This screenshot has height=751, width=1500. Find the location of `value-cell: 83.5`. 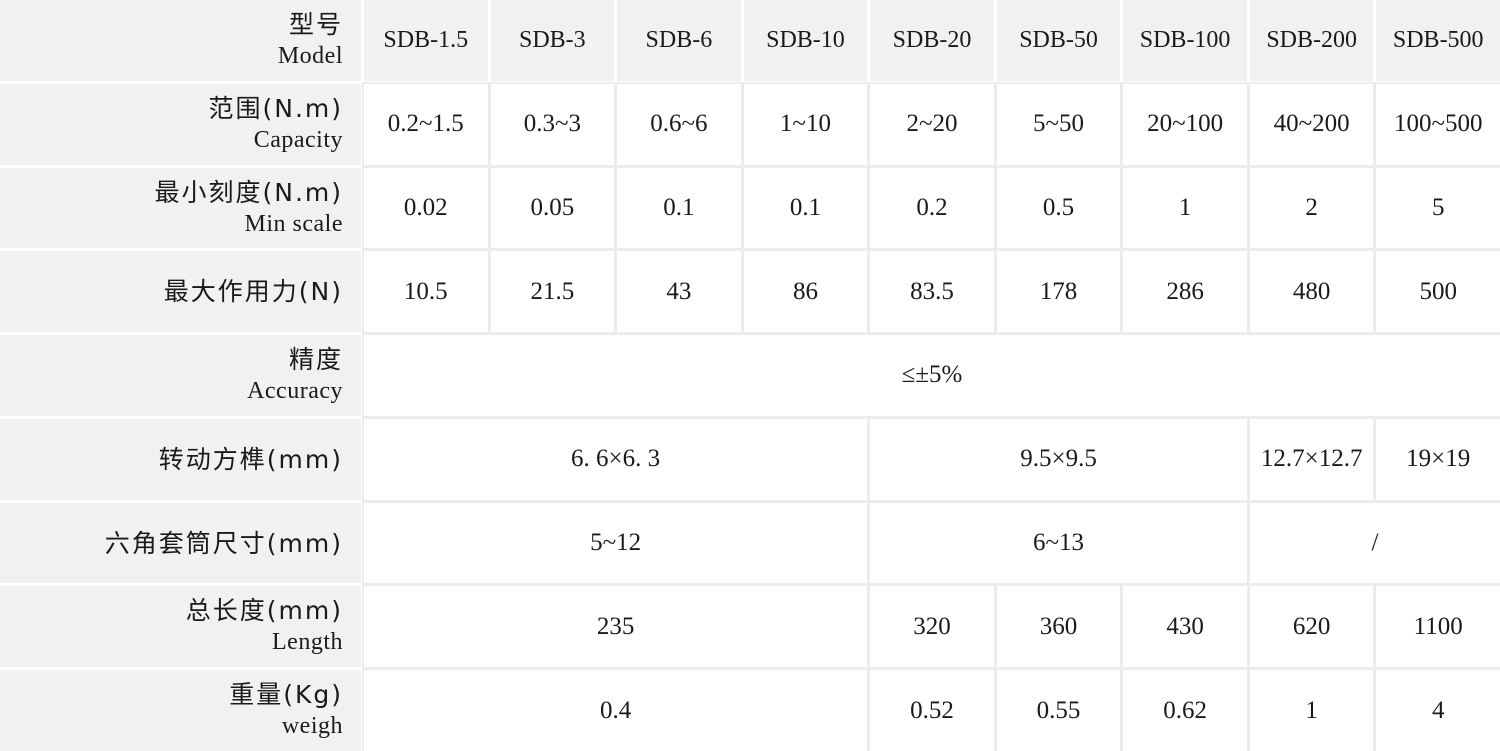

value-cell: 83.5 is located at coordinates (932, 292).